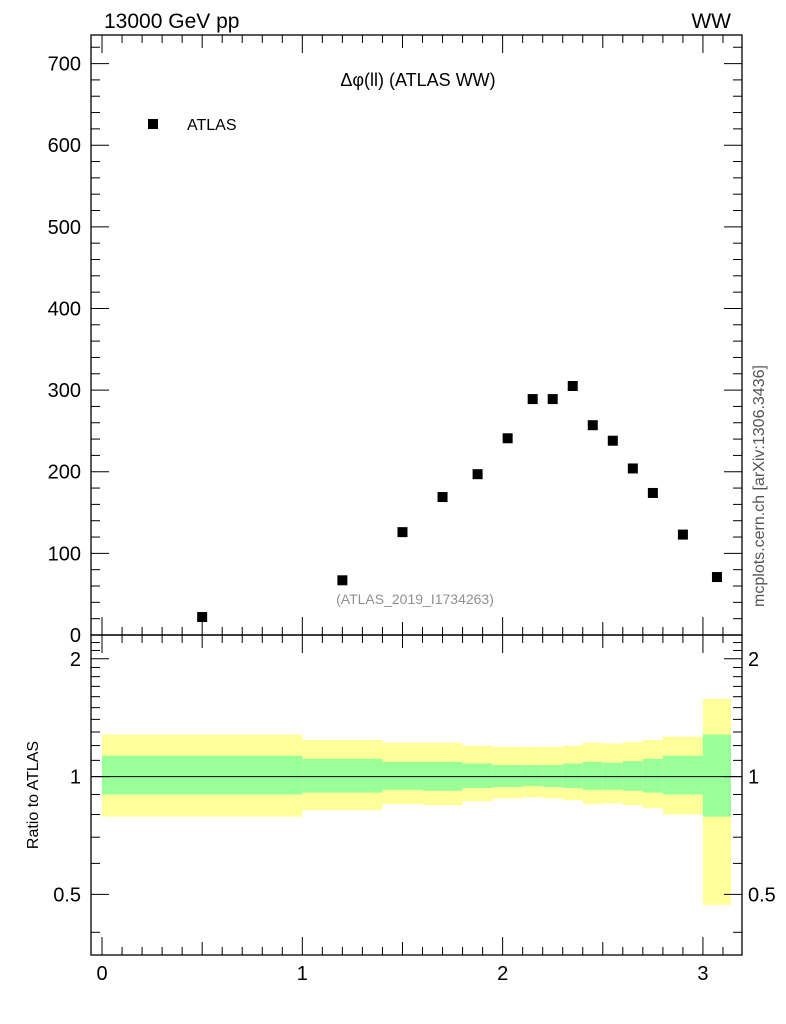 This screenshot has width=786, height=1024. I want to click on ratio-y-tick-label-right: 2, so click(753, 660).